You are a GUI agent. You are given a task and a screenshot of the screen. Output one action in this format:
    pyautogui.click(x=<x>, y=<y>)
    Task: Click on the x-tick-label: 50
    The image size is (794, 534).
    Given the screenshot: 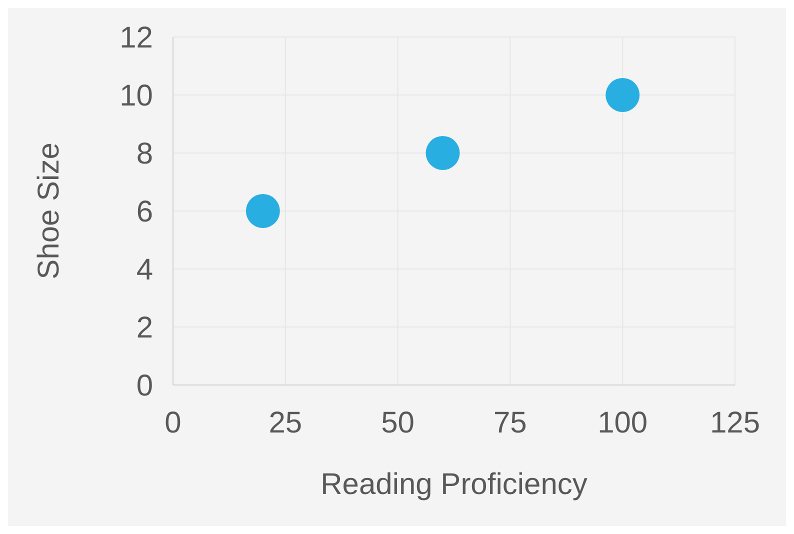 What is the action you would take?
    pyautogui.click(x=397, y=423)
    